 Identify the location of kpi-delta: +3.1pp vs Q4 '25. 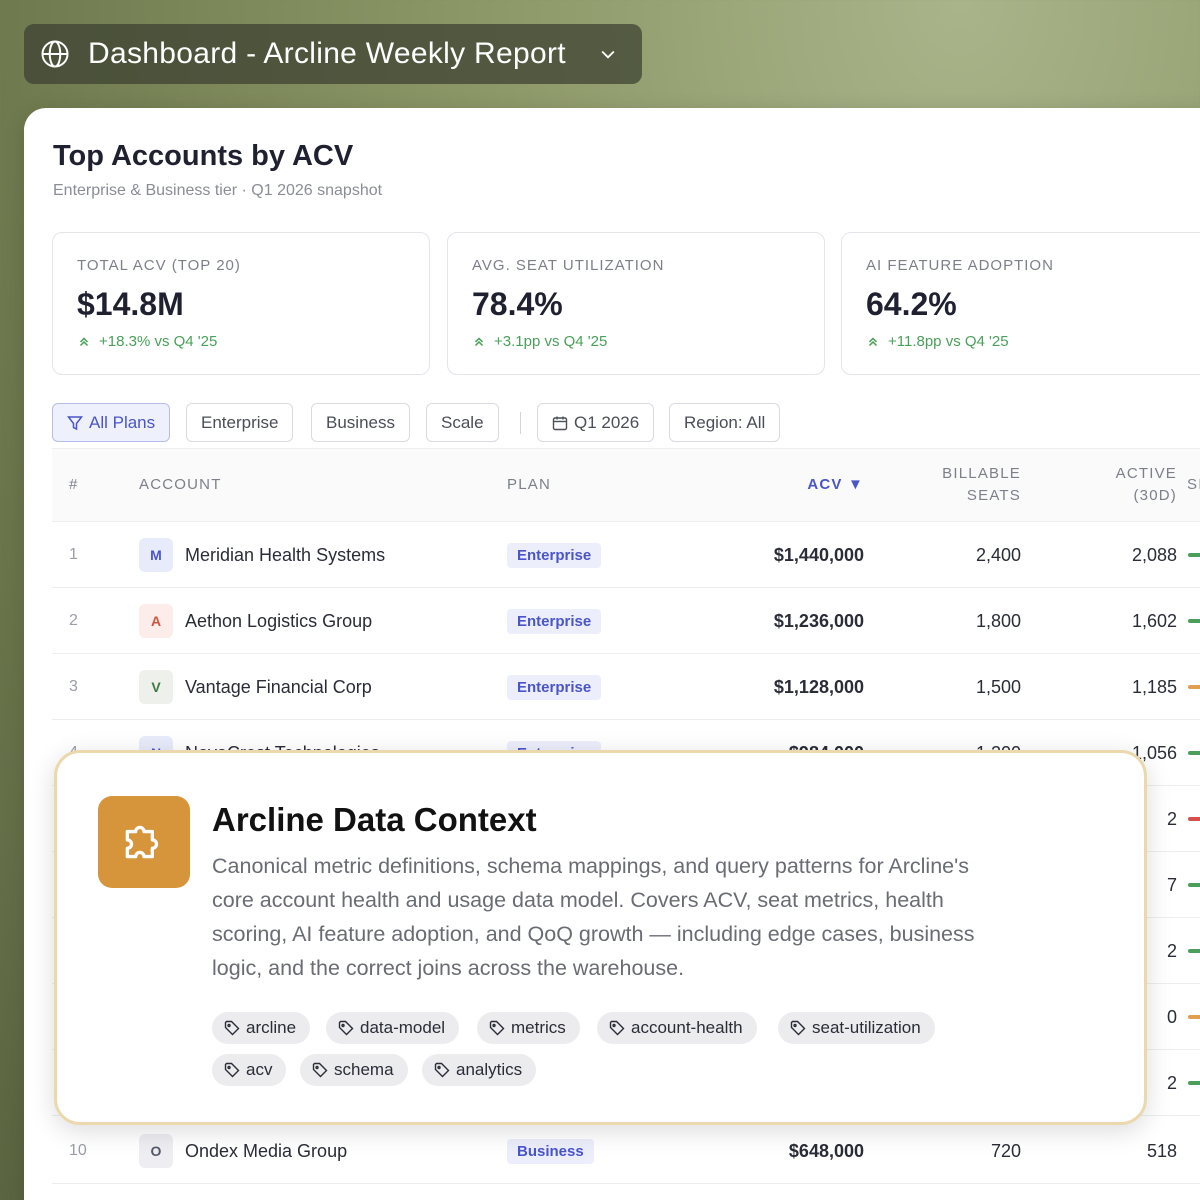
(539, 341).